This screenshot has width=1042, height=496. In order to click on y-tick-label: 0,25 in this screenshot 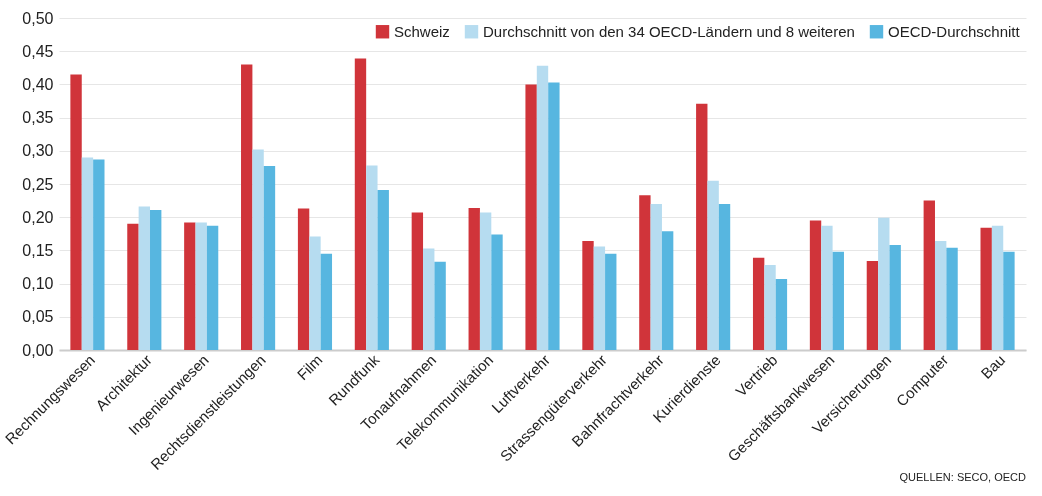, I will do `click(38, 184)`.